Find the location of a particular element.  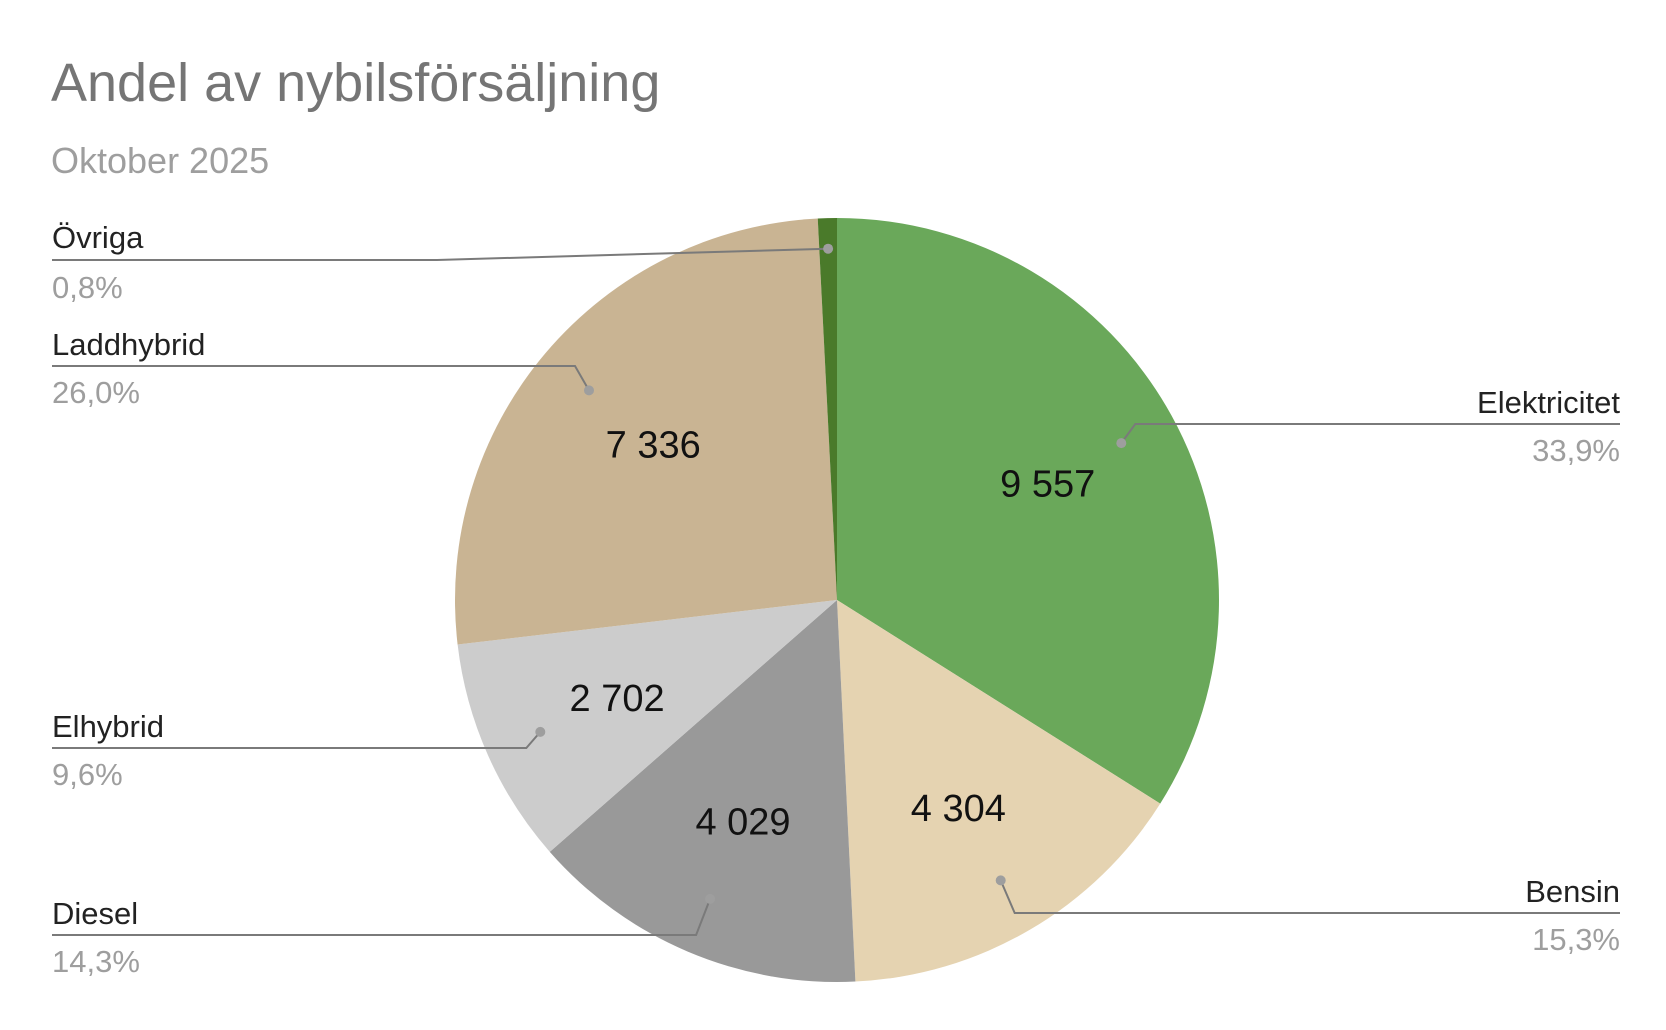

slice-value-label: 4 304 is located at coordinates (958, 809).